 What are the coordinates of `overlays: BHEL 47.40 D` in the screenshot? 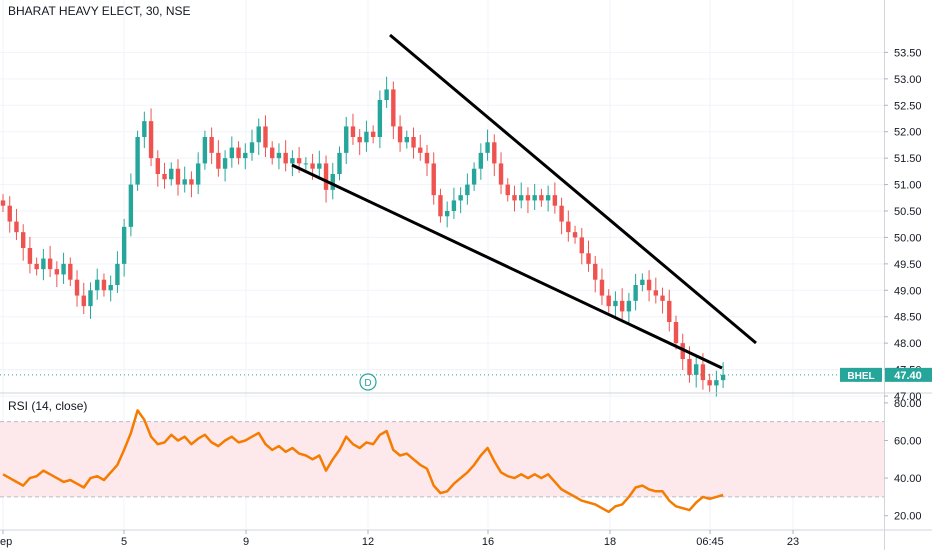 It's located at (466, 379).